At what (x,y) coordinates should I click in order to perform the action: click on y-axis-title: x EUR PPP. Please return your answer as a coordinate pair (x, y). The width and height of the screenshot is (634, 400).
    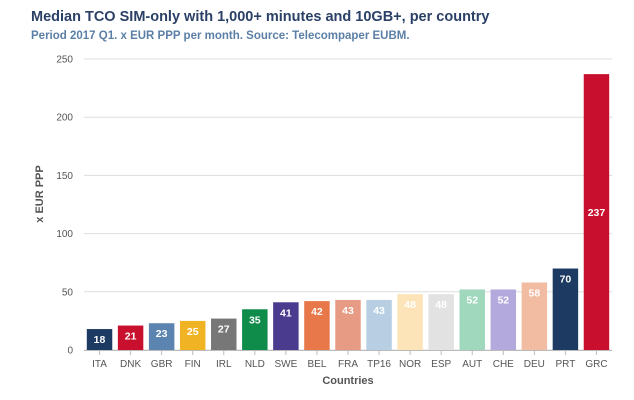
    Looking at the image, I should click on (40, 193).